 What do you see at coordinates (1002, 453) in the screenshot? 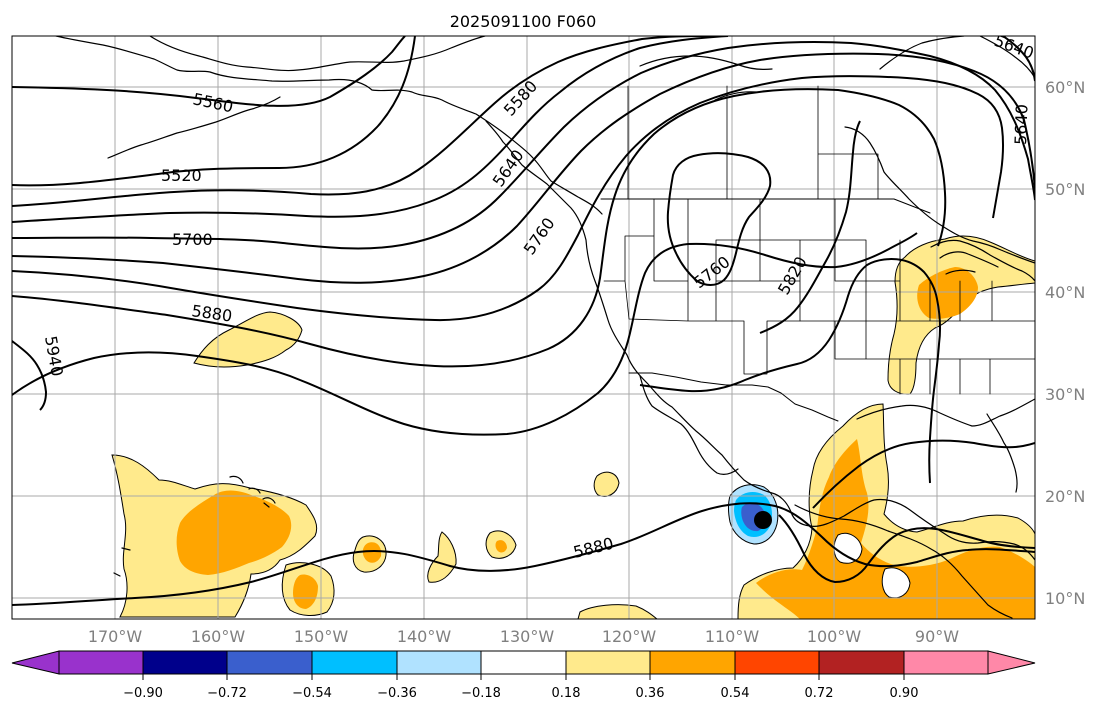
I see `florida-coast` at bounding box center [1002, 453].